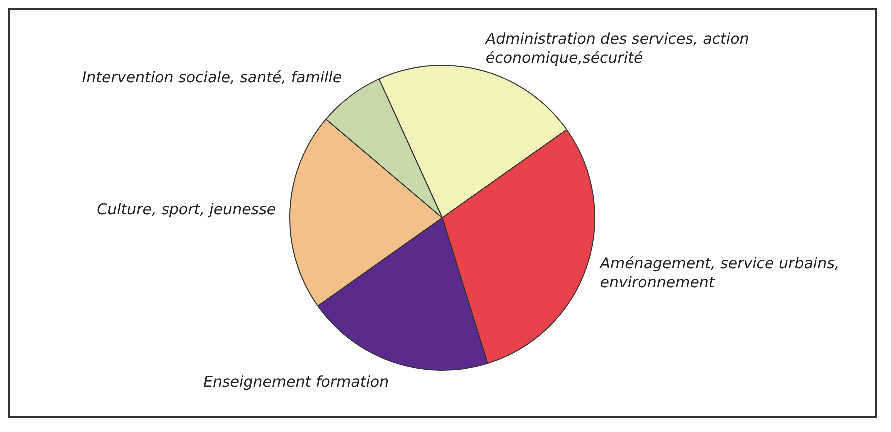  What do you see at coordinates (212, 77) in the screenshot?
I see `slice-label: Intervention sociale, santé, famille` at bounding box center [212, 77].